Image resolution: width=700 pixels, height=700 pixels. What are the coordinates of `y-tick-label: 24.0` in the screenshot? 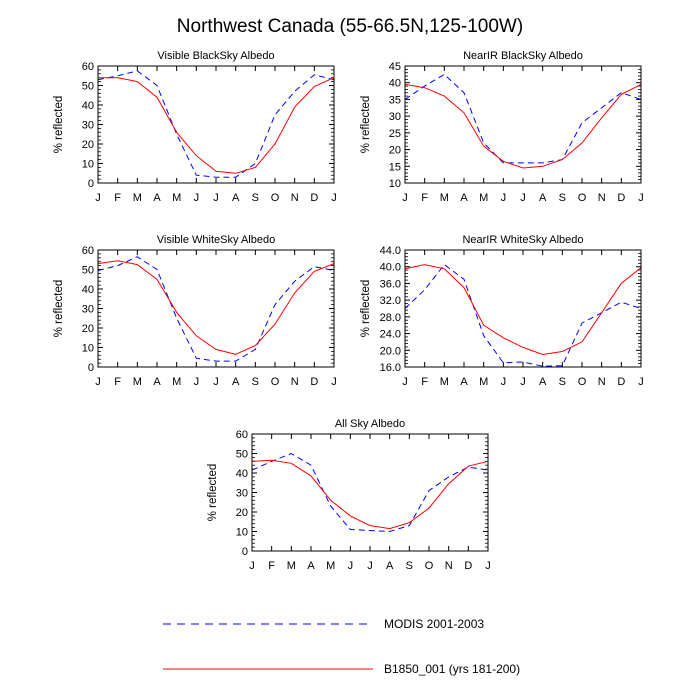 It's located at (390, 335).